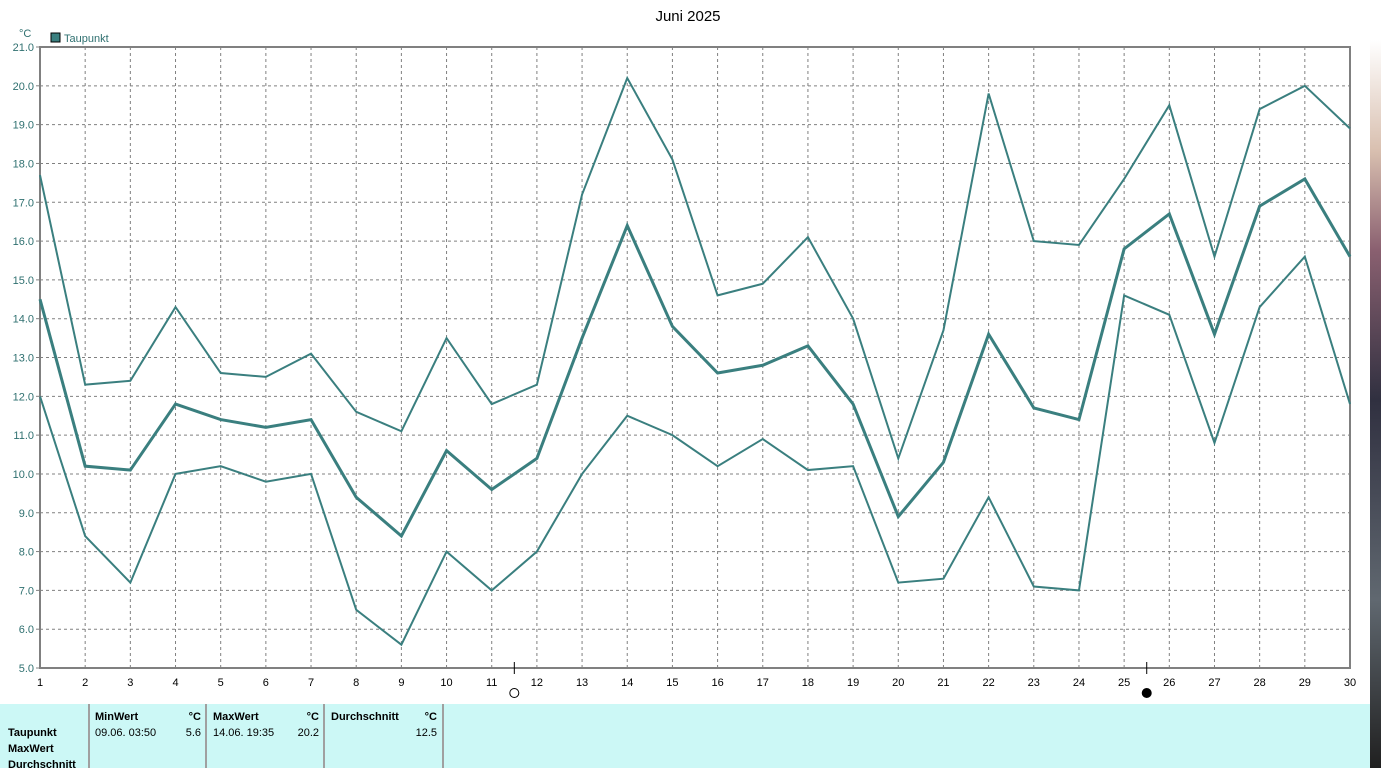 Image resolution: width=1381 pixels, height=771 pixels. Describe the element at coordinates (40, 683) in the screenshot. I see `x-tick-label: 1` at that location.